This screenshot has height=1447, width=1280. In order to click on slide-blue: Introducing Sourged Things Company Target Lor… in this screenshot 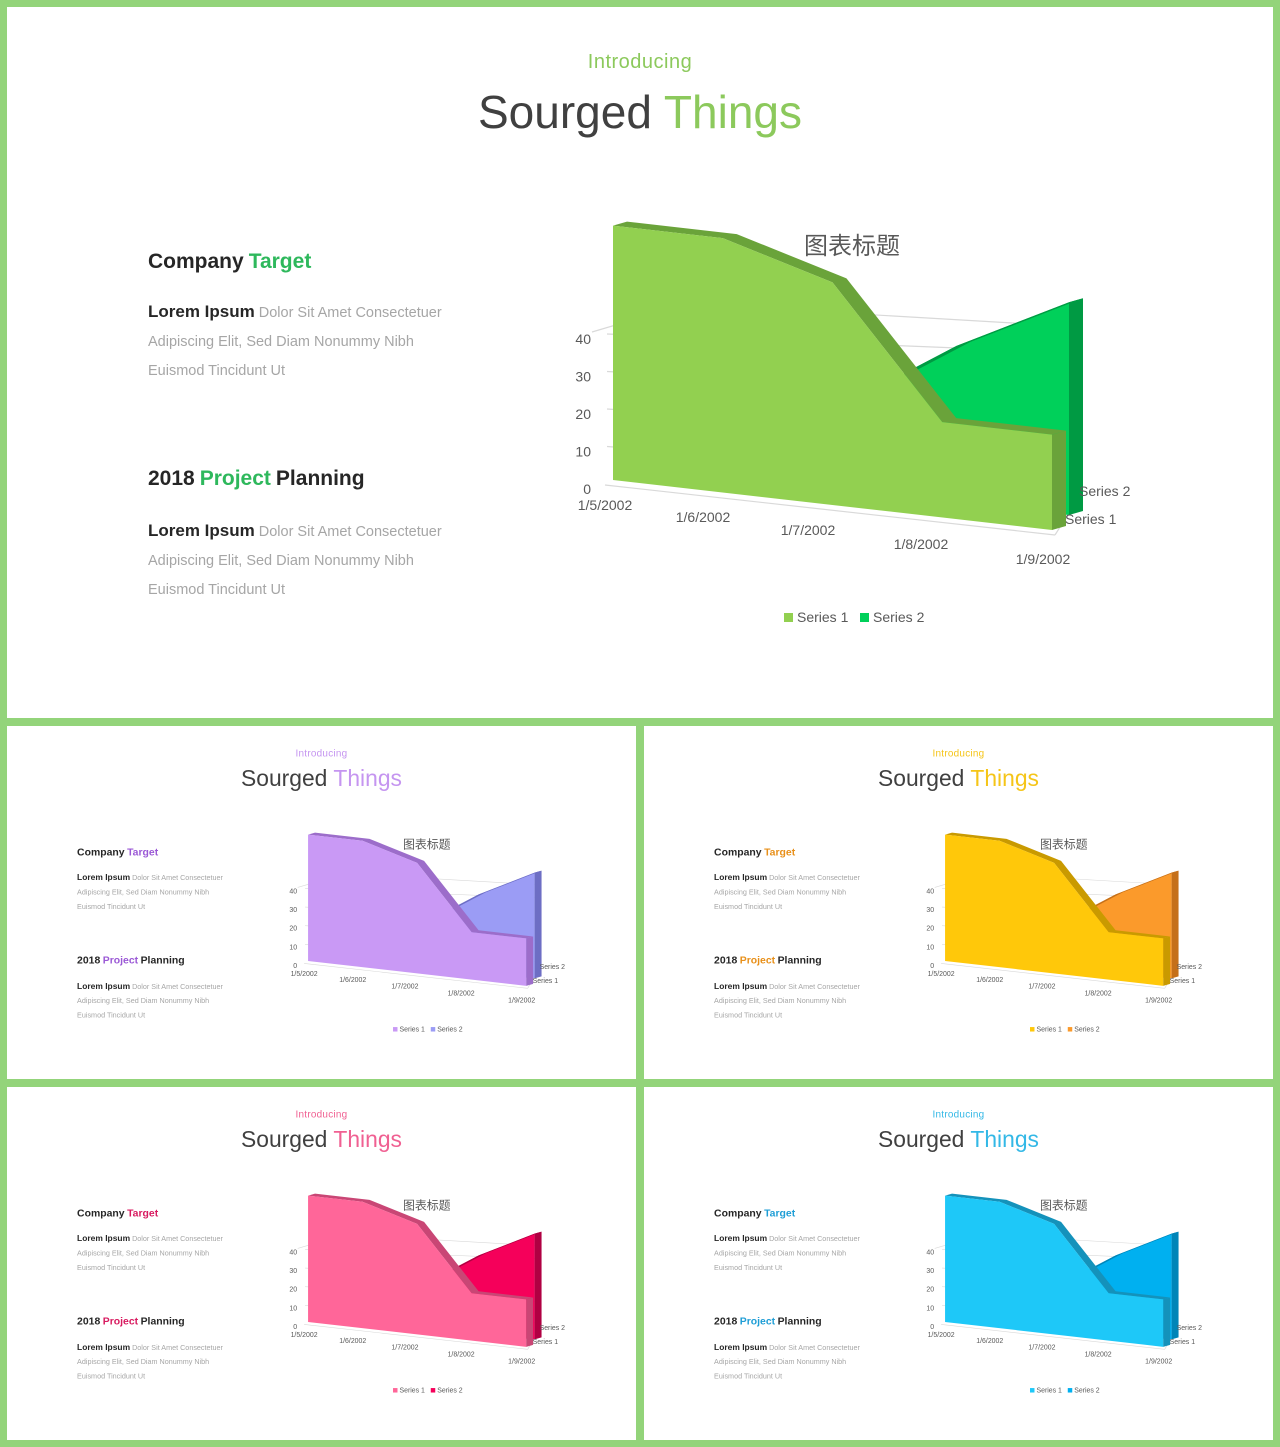, I will do `click(958, 1263)`.